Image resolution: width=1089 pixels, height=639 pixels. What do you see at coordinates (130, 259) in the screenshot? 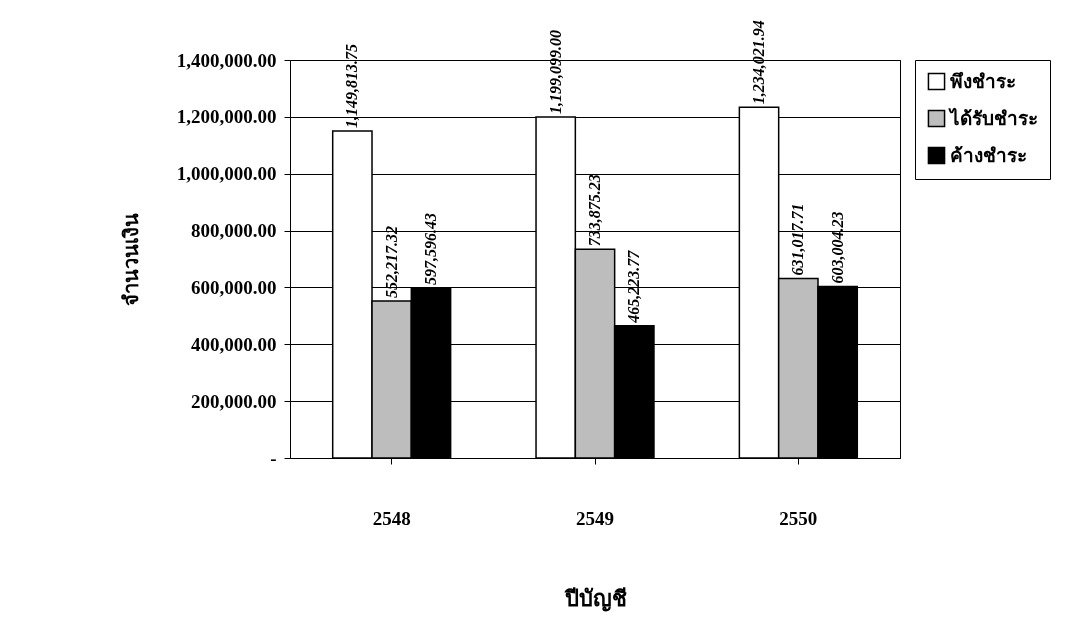
I see `y-axis-title: จำนวนเงิน` at bounding box center [130, 259].